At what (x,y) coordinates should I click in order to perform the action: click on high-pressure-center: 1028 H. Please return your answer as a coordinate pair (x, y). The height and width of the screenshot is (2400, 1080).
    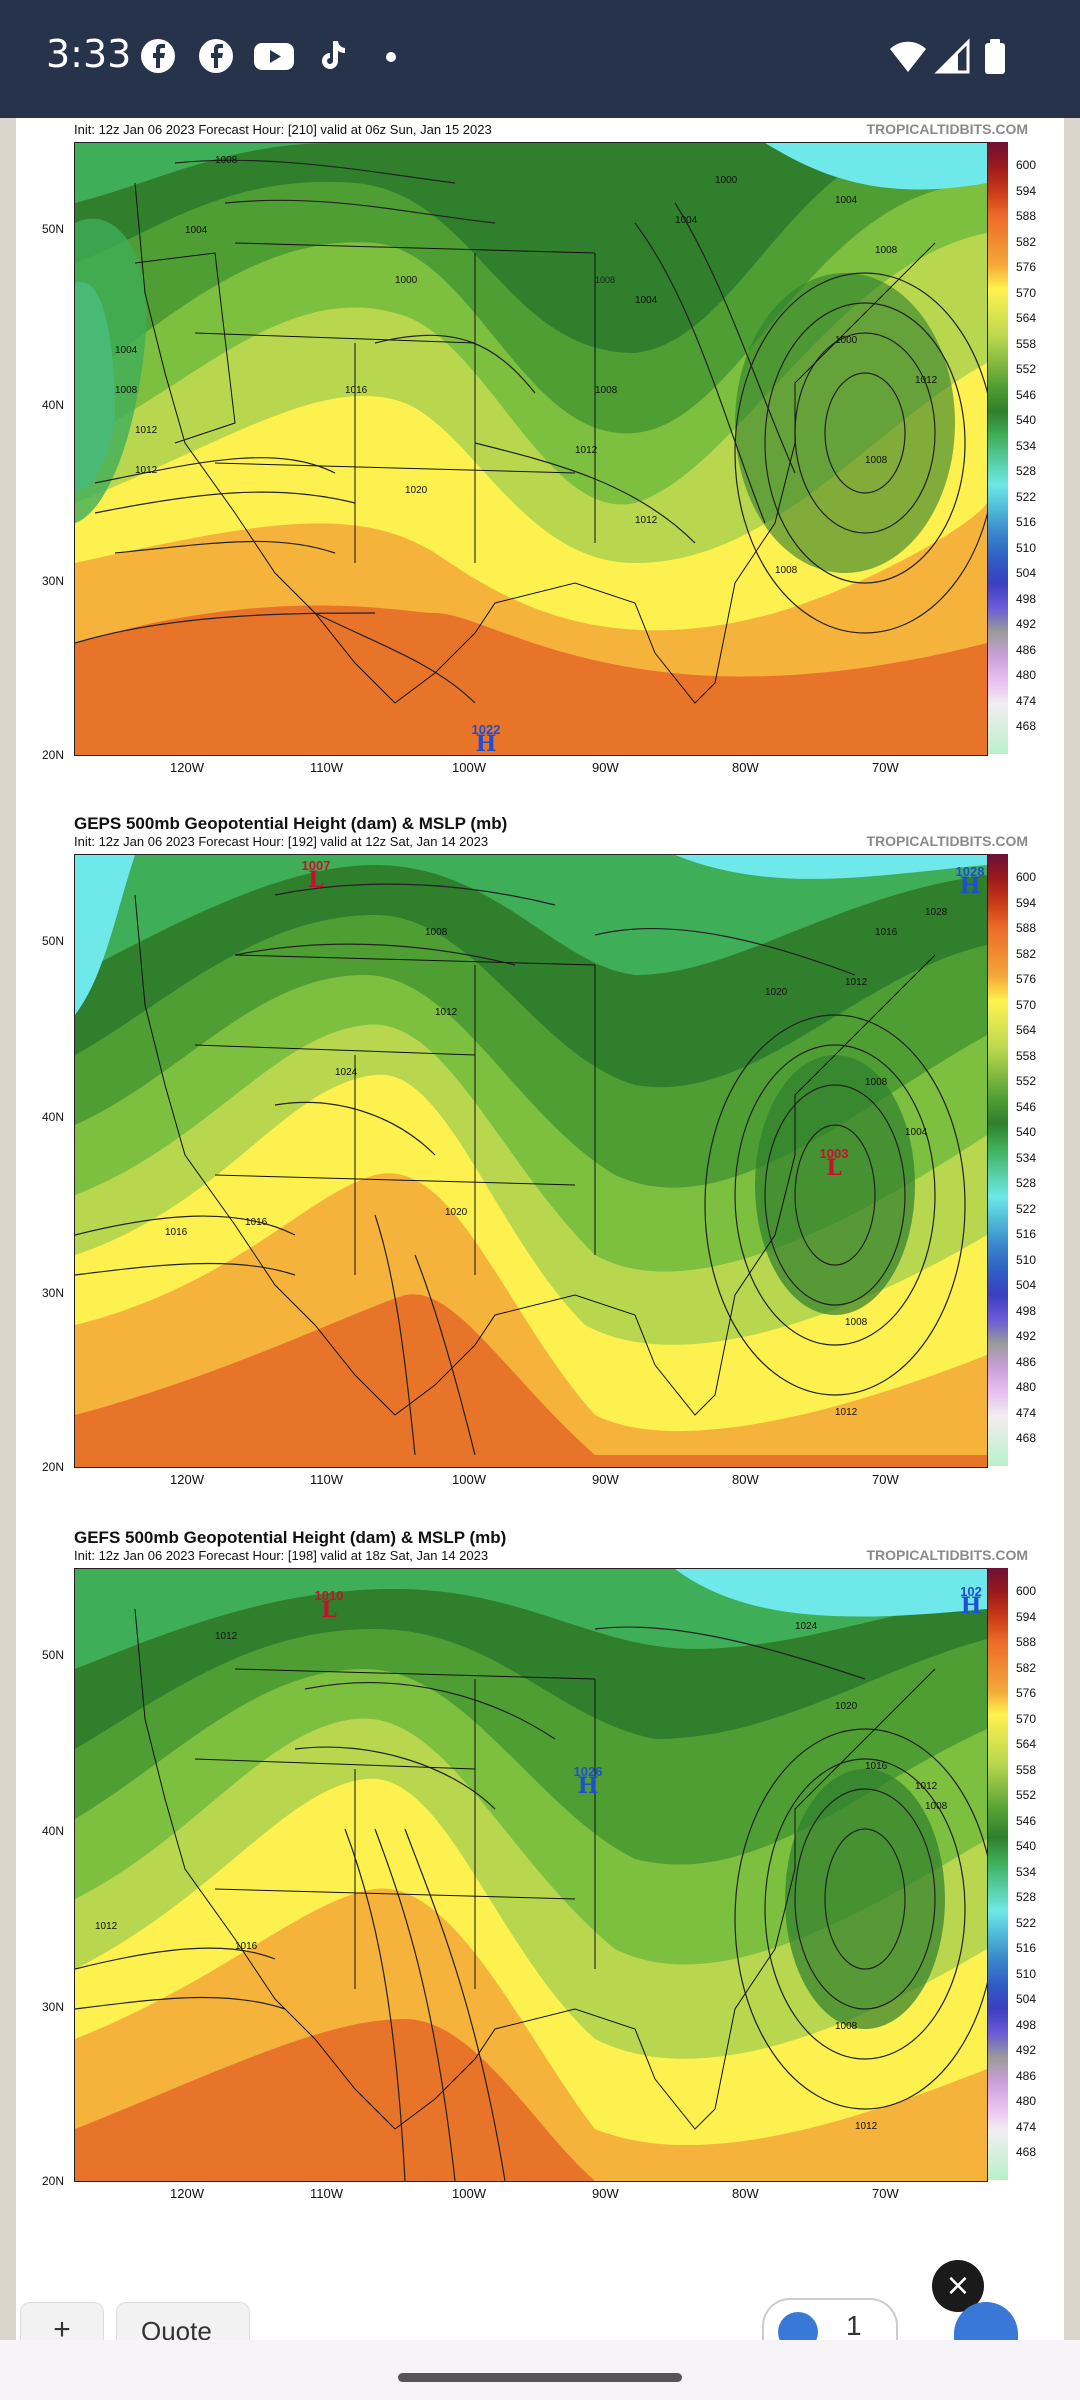
    Looking at the image, I should click on (970, 881).